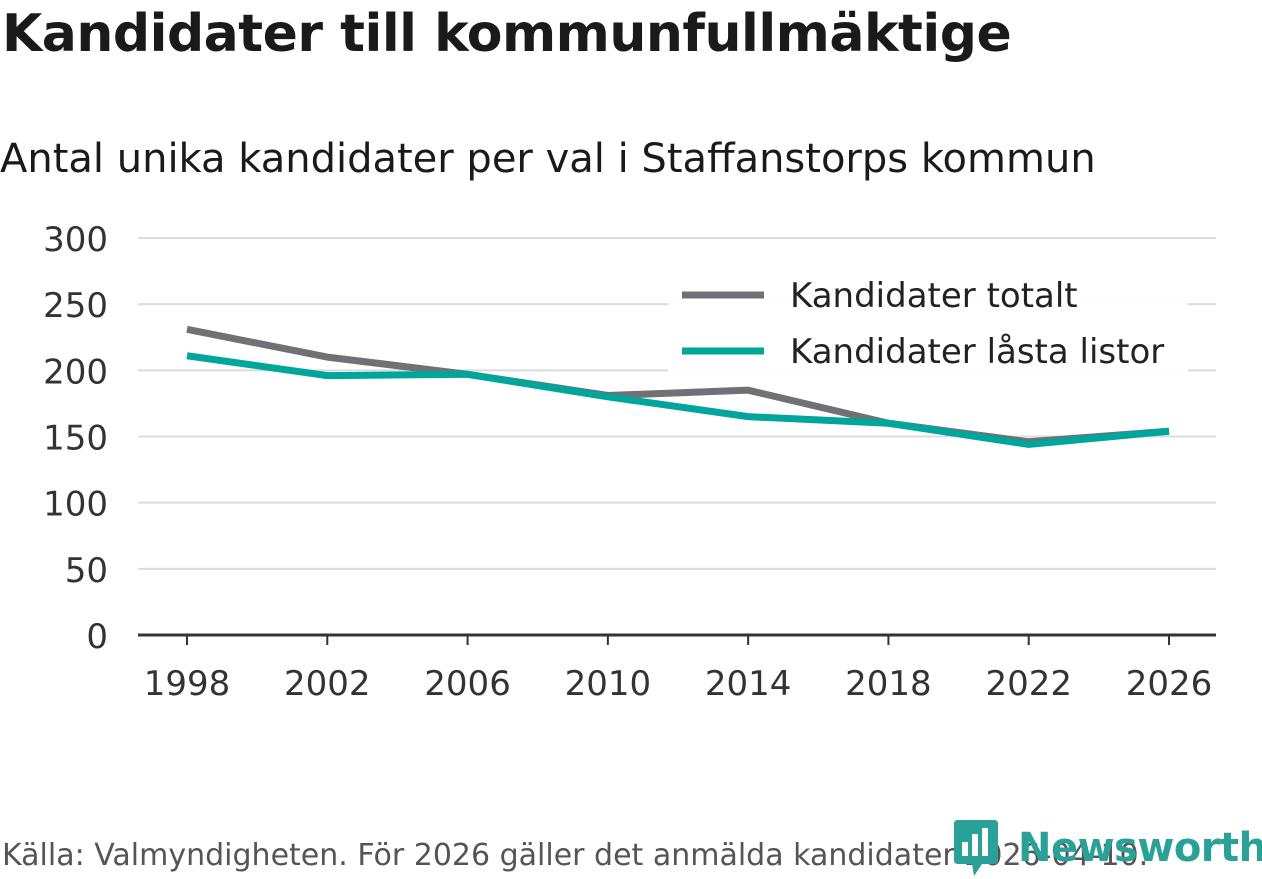  Describe the element at coordinates (1028, 684) in the screenshot. I see `x-tick-label-2022: 2022` at that location.